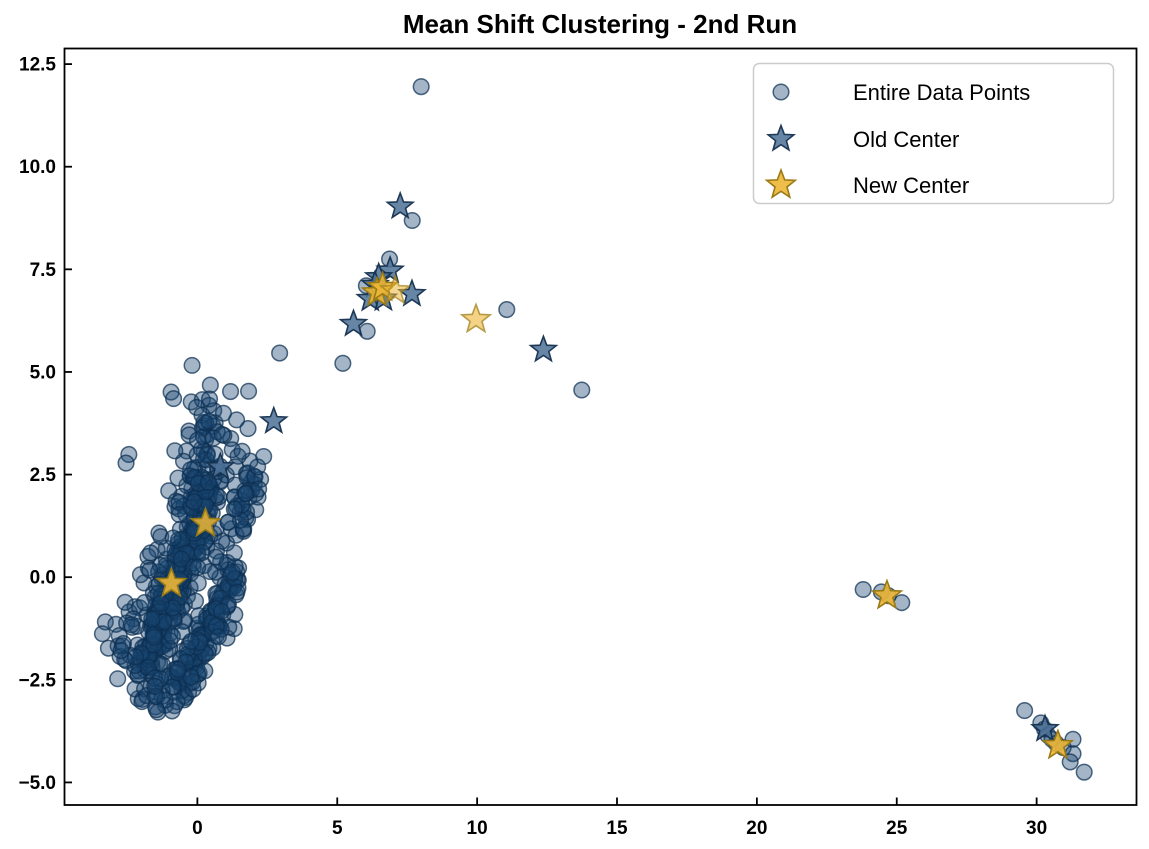 This screenshot has height=849, width=1149. What do you see at coordinates (617, 828) in the screenshot?
I see `x-tick-label: 15` at bounding box center [617, 828].